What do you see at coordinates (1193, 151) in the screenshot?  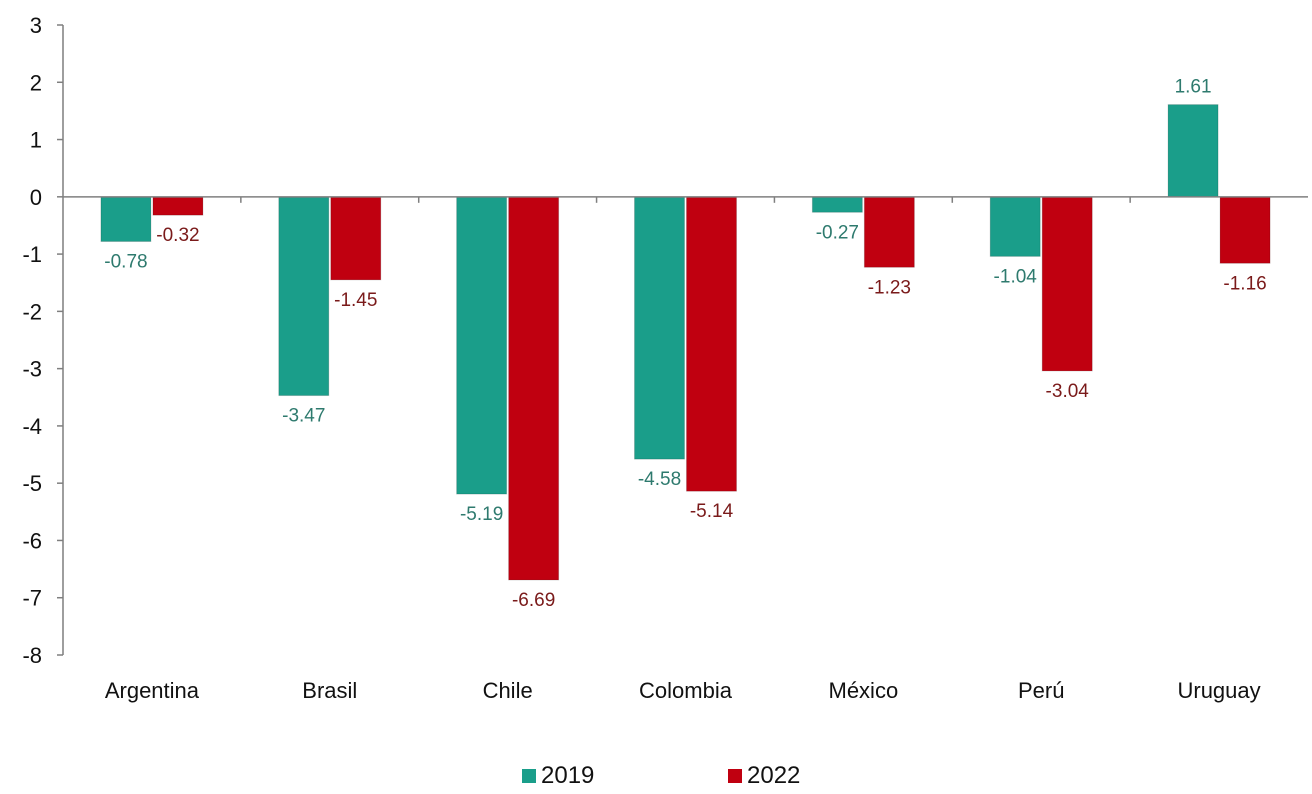 I see `bar-2019-uruguay` at bounding box center [1193, 151].